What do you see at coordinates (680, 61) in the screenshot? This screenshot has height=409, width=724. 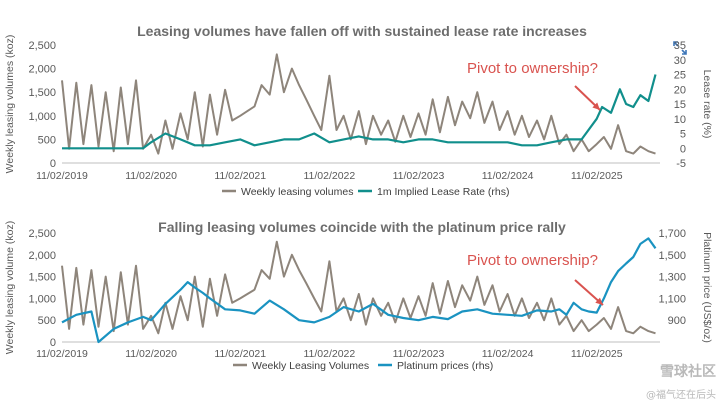 I see `y2-tick-label: 30` at bounding box center [680, 61].